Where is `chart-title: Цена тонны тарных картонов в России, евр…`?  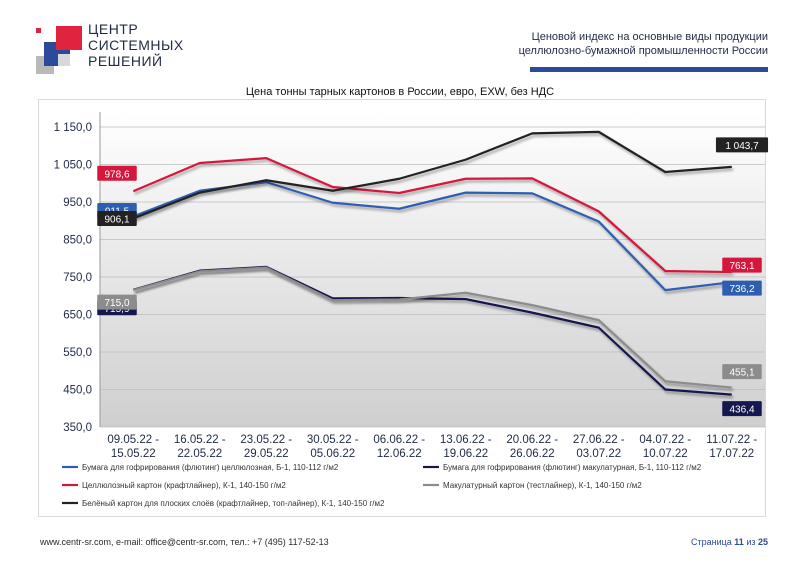
chart-title: Цена тонны тарных картонов в России, евр… is located at coordinates (400, 92).